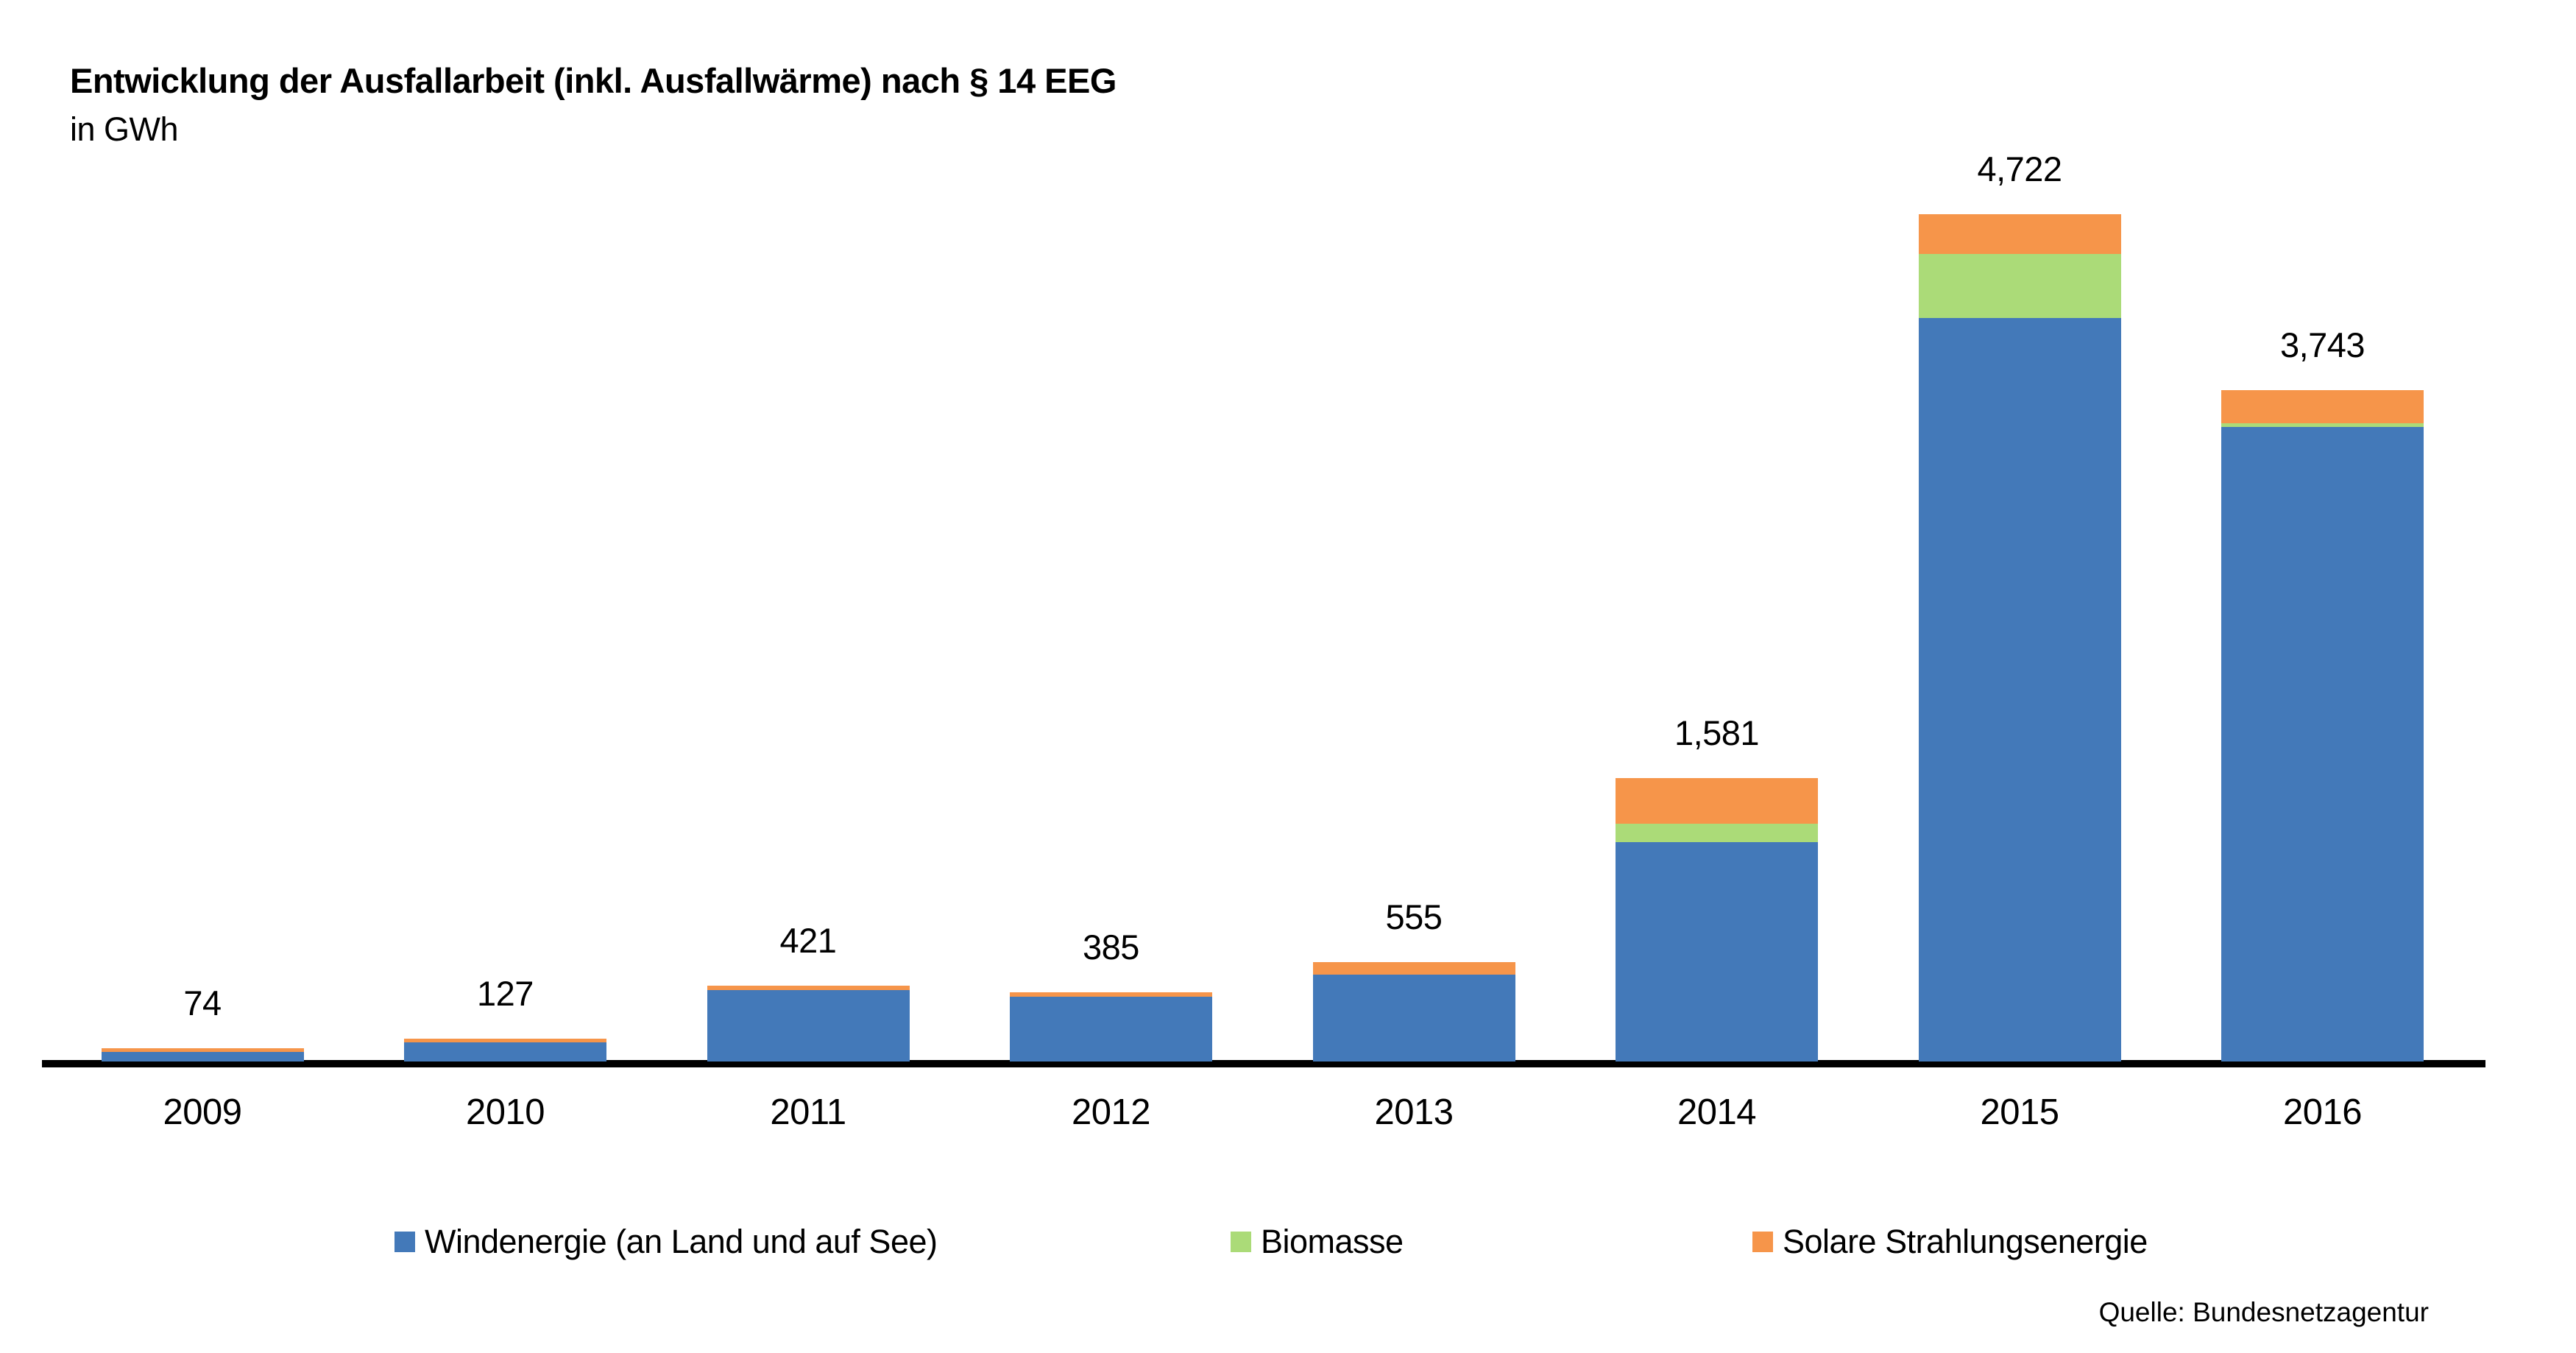  What do you see at coordinates (1717, 951) in the screenshot?
I see `bar-segment-windenergie-an-land-und-auf-see-2014` at bounding box center [1717, 951].